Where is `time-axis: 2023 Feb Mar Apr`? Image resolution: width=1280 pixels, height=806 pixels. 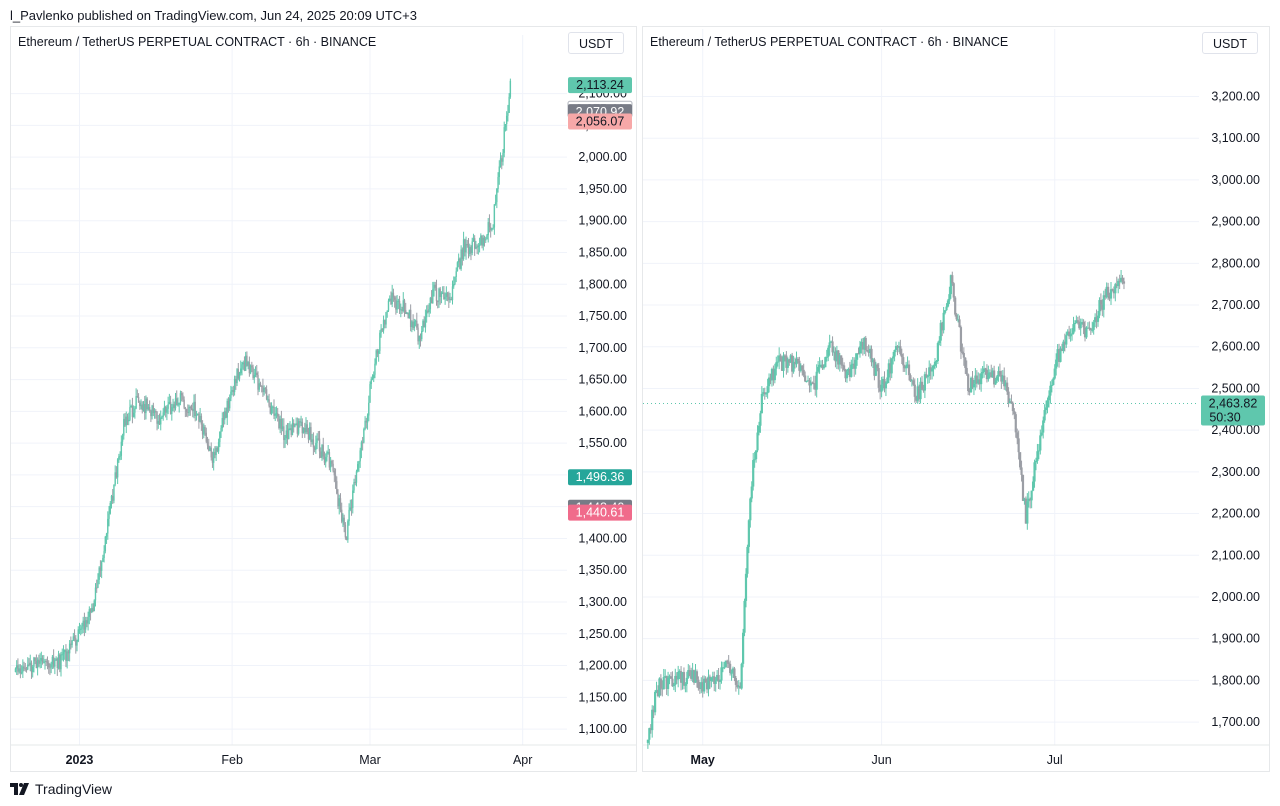 time-axis: 2023 Feb Mar Apr is located at coordinates (299, 760).